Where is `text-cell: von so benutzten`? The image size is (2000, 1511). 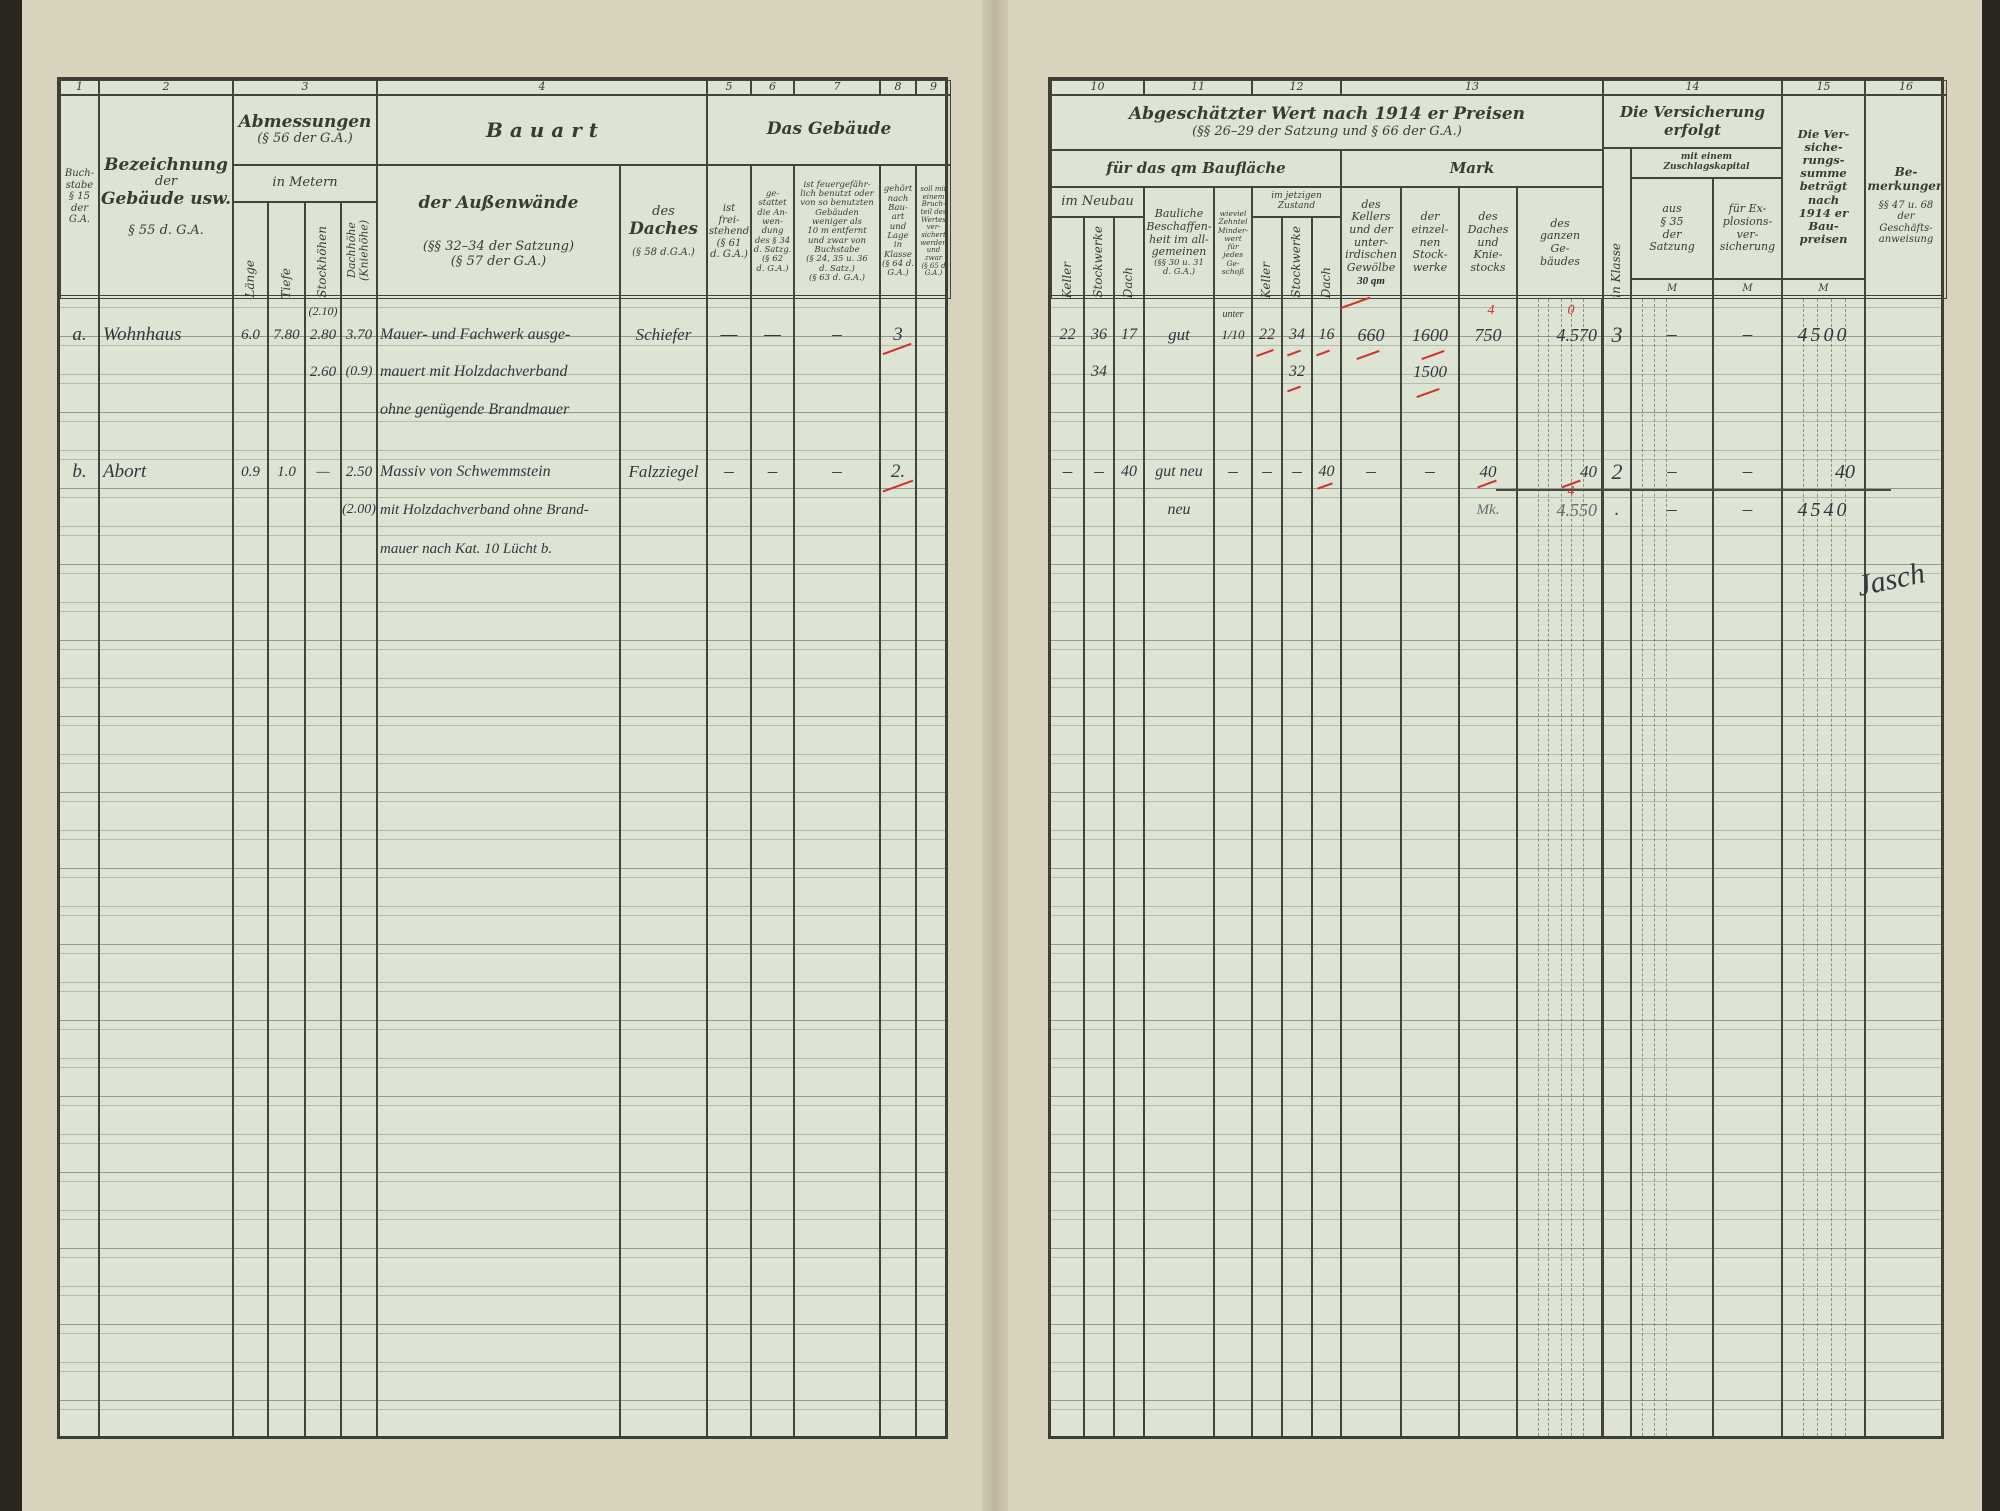 text-cell: von so benutzten is located at coordinates (837, 203).